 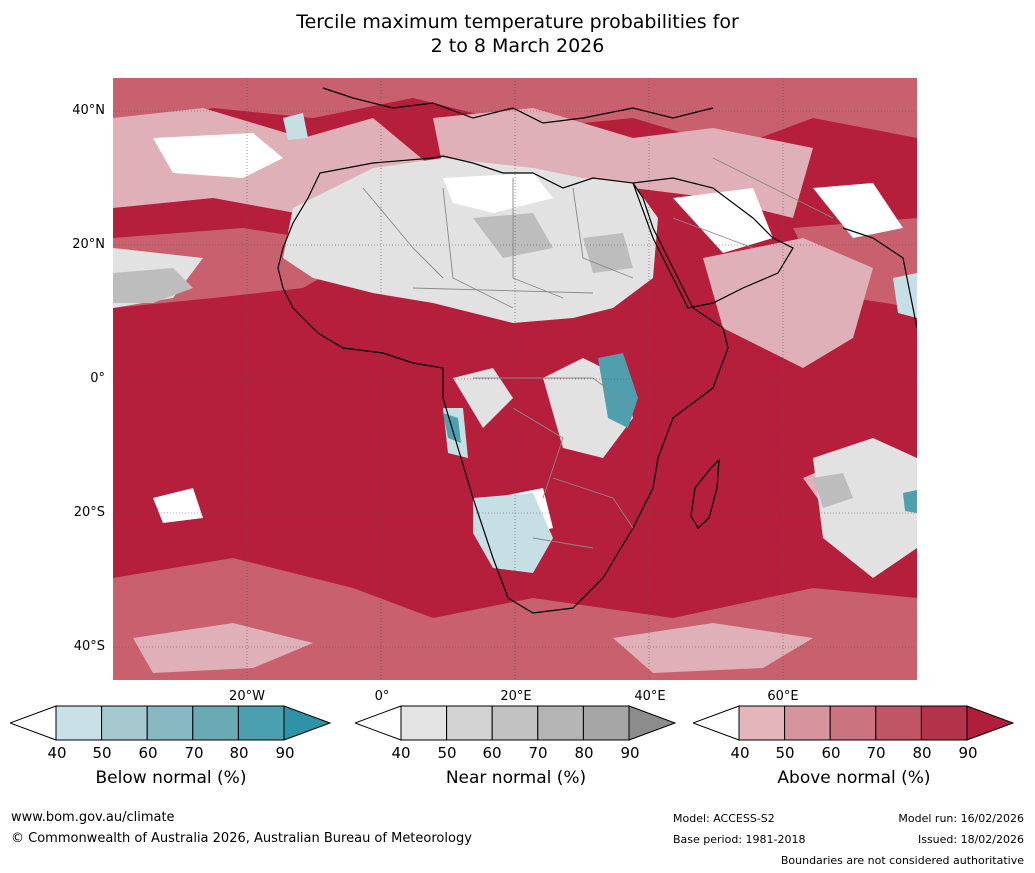 What do you see at coordinates (740, 753) in the screenshot?
I see `above-tick-40: 40` at bounding box center [740, 753].